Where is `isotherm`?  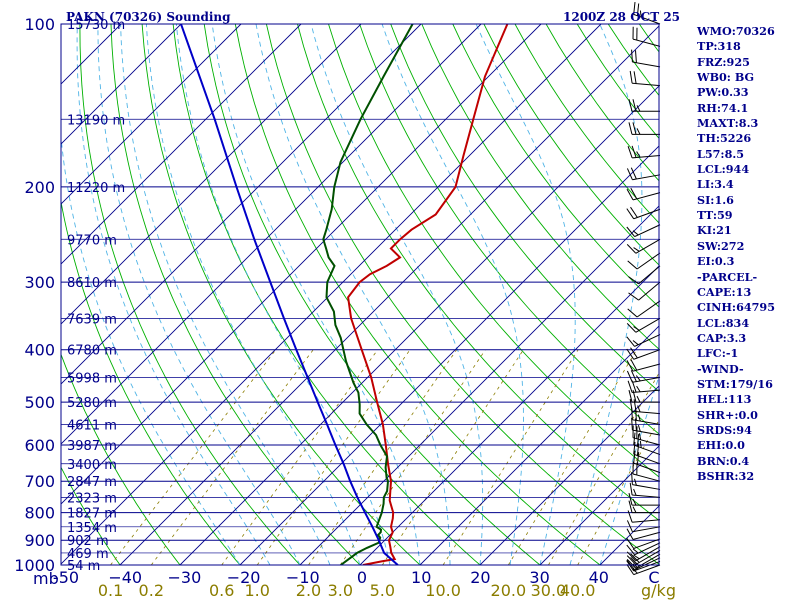 isotherm is located at coordinates (0, 294).